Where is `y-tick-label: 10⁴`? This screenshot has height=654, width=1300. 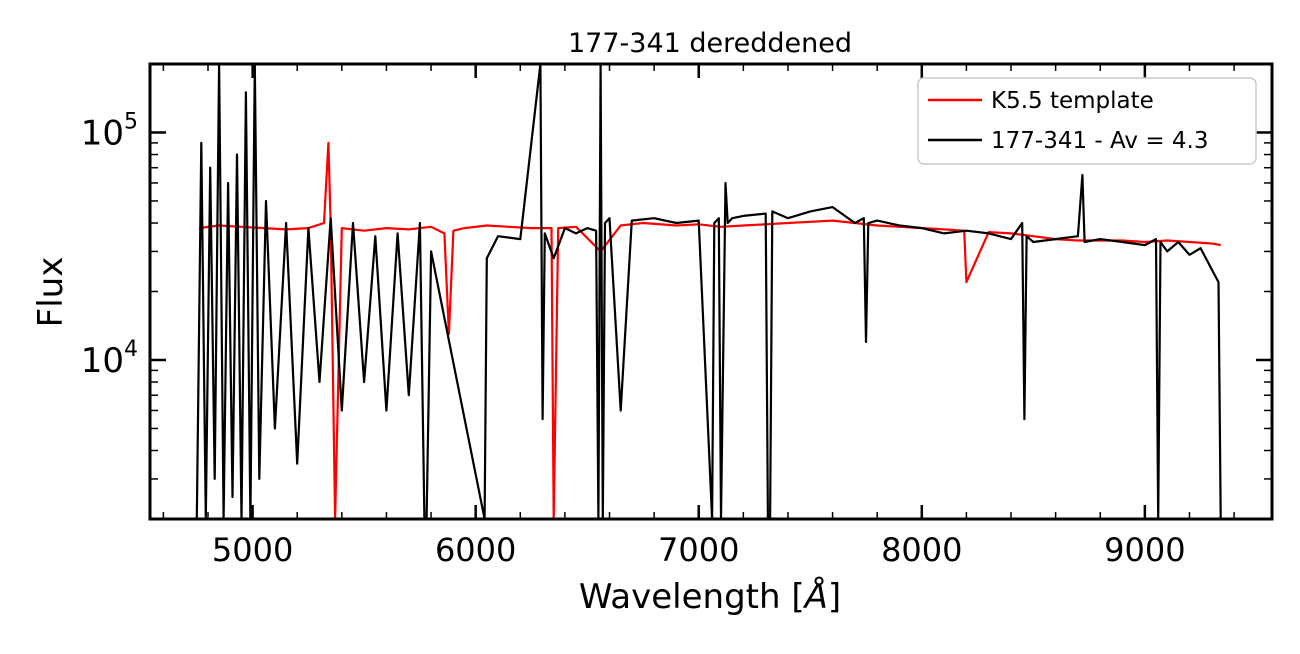 y-tick-label: 10⁴ is located at coordinates (109, 359).